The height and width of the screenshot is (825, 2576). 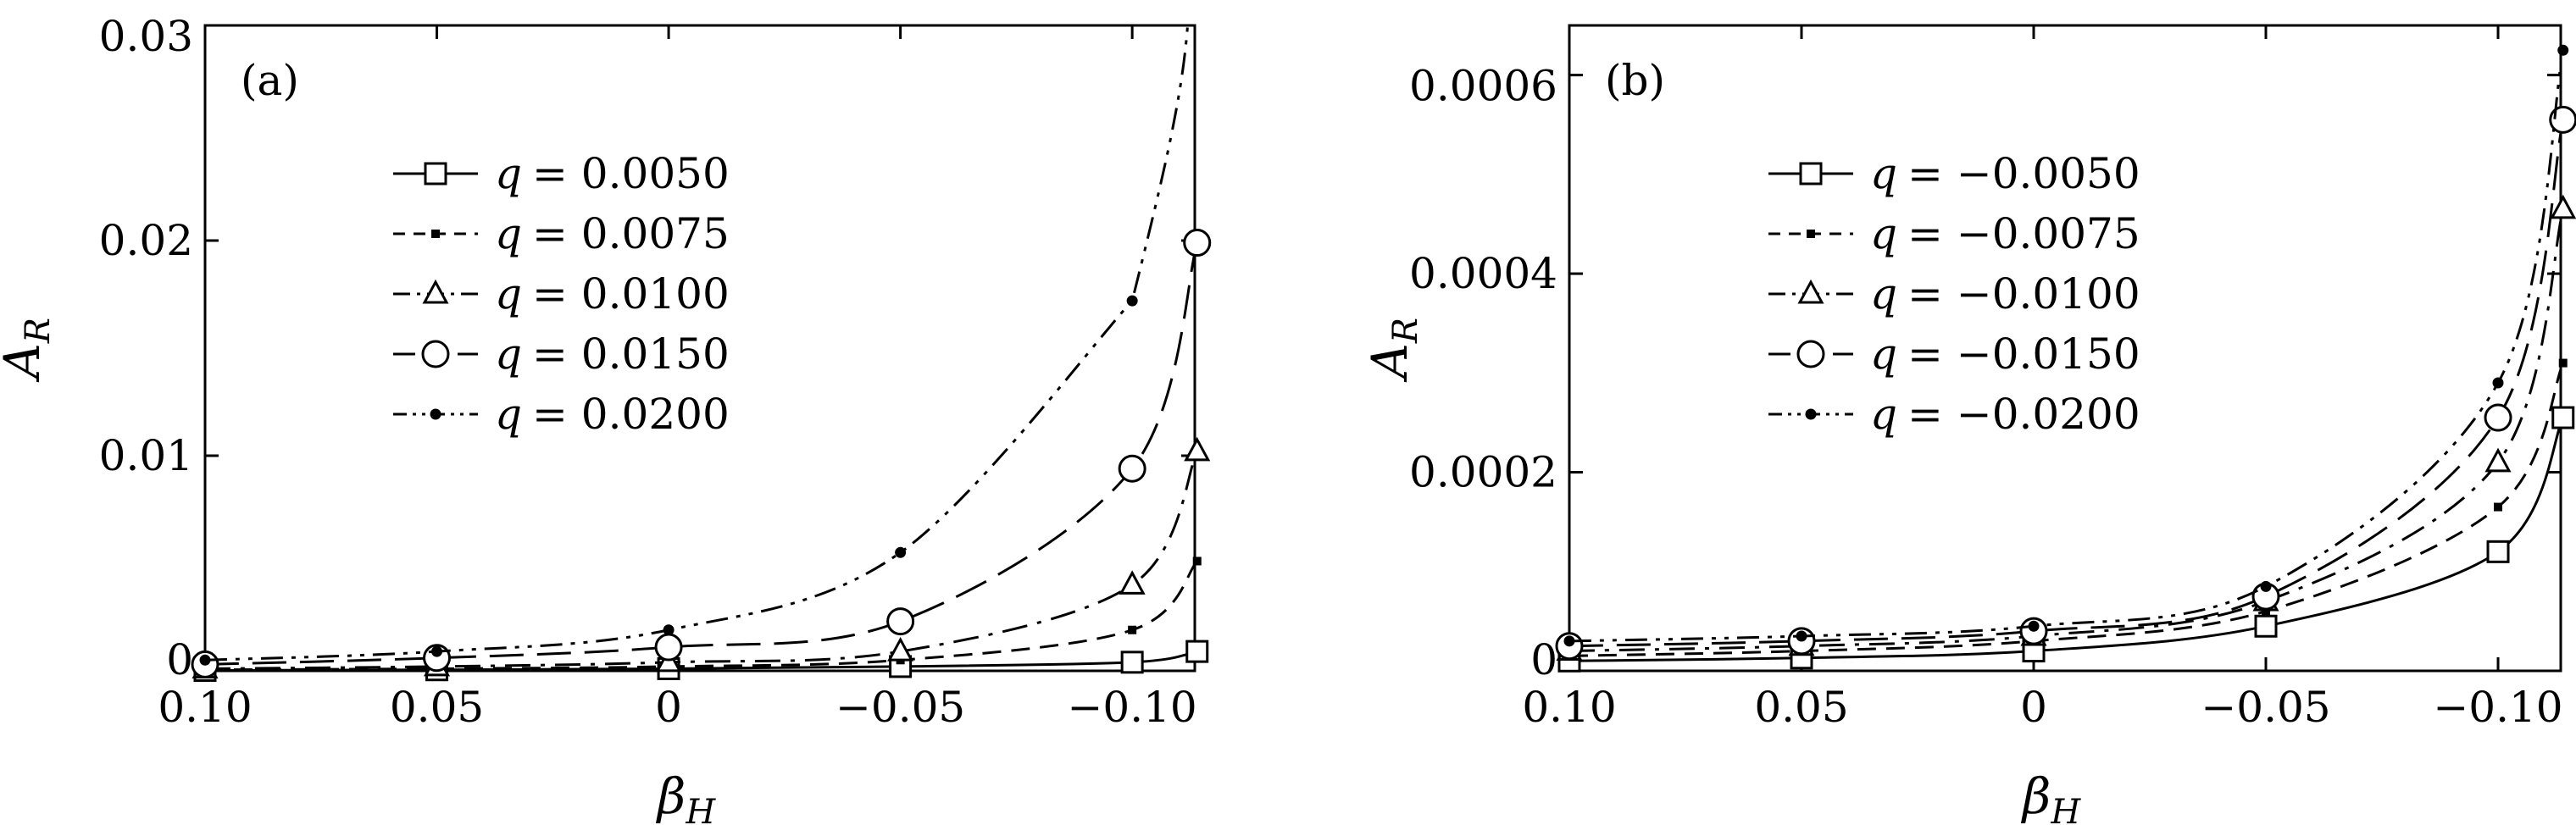 What do you see at coordinates (2005, 233) in the screenshot?
I see `legend-label: q = −0.0075` at bounding box center [2005, 233].